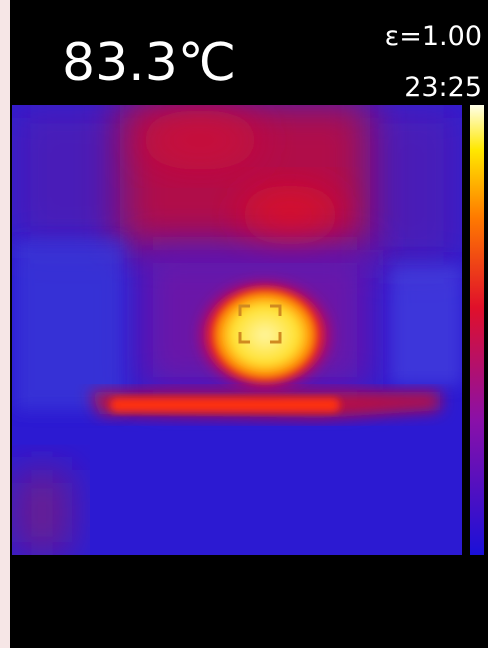  I want to click on temperature: 83.3℃, so click(149, 63).